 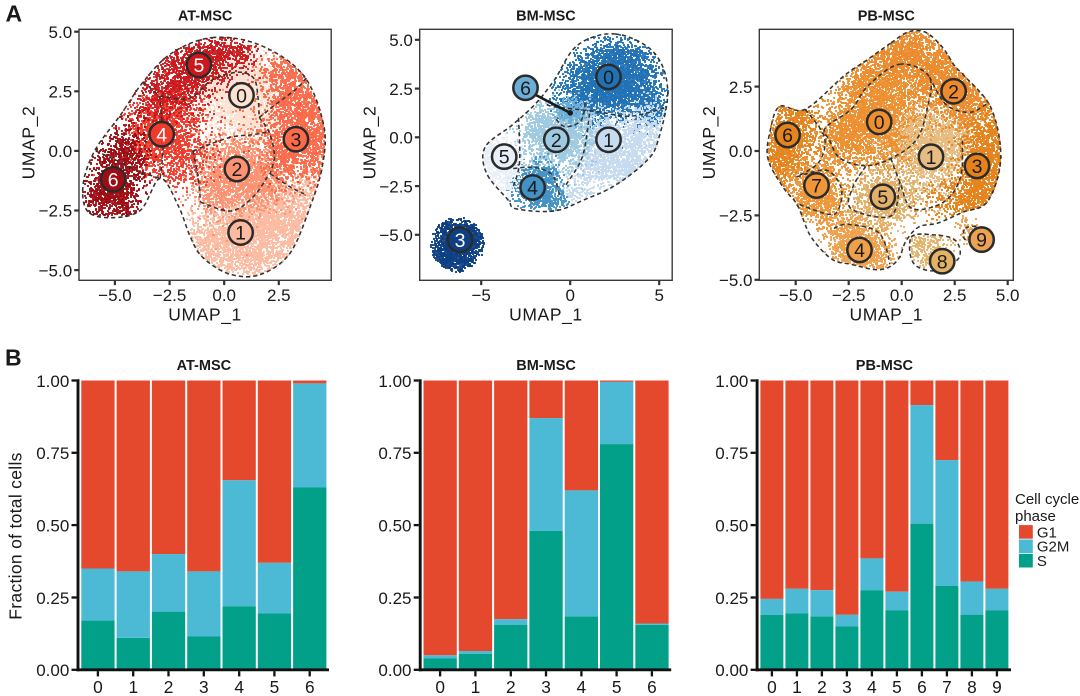 I want to click on svg-text: 9, so click(x=981, y=241).